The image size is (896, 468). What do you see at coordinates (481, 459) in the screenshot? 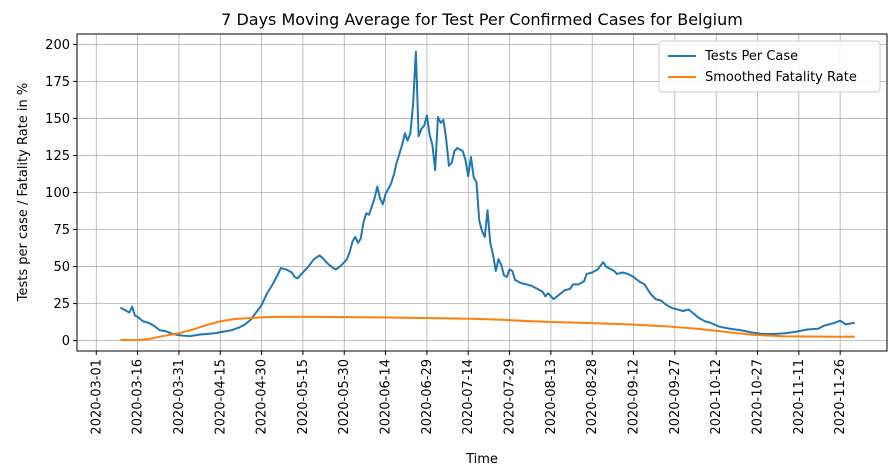
I see `x-axis-label: Time` at bounding box center [481, 459].